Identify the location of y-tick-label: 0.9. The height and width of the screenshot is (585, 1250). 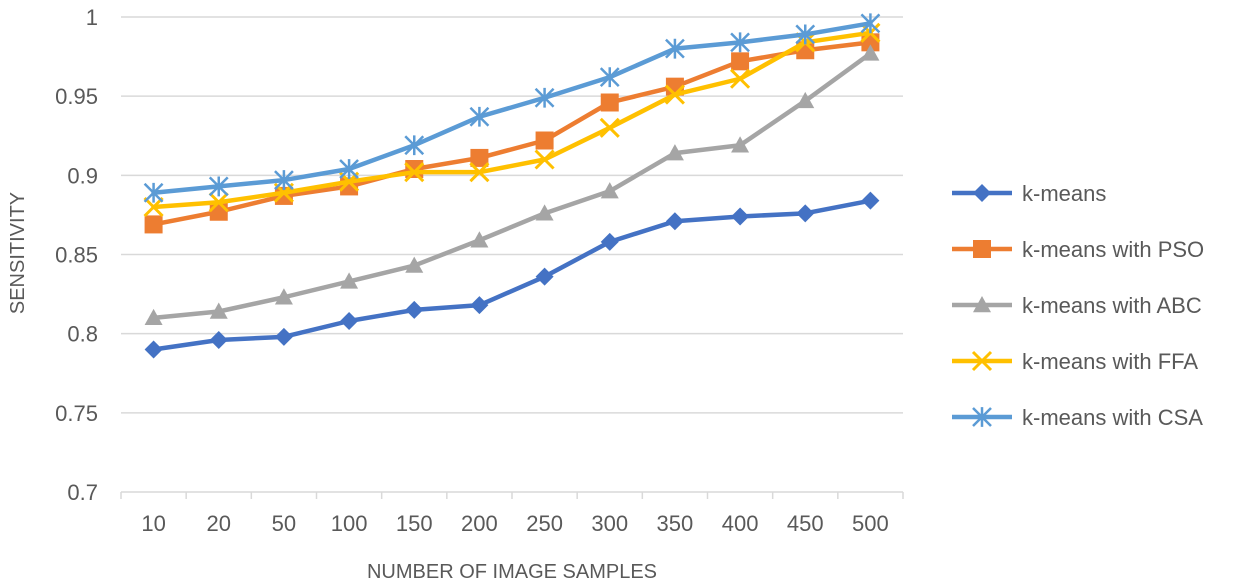
(82, 175).